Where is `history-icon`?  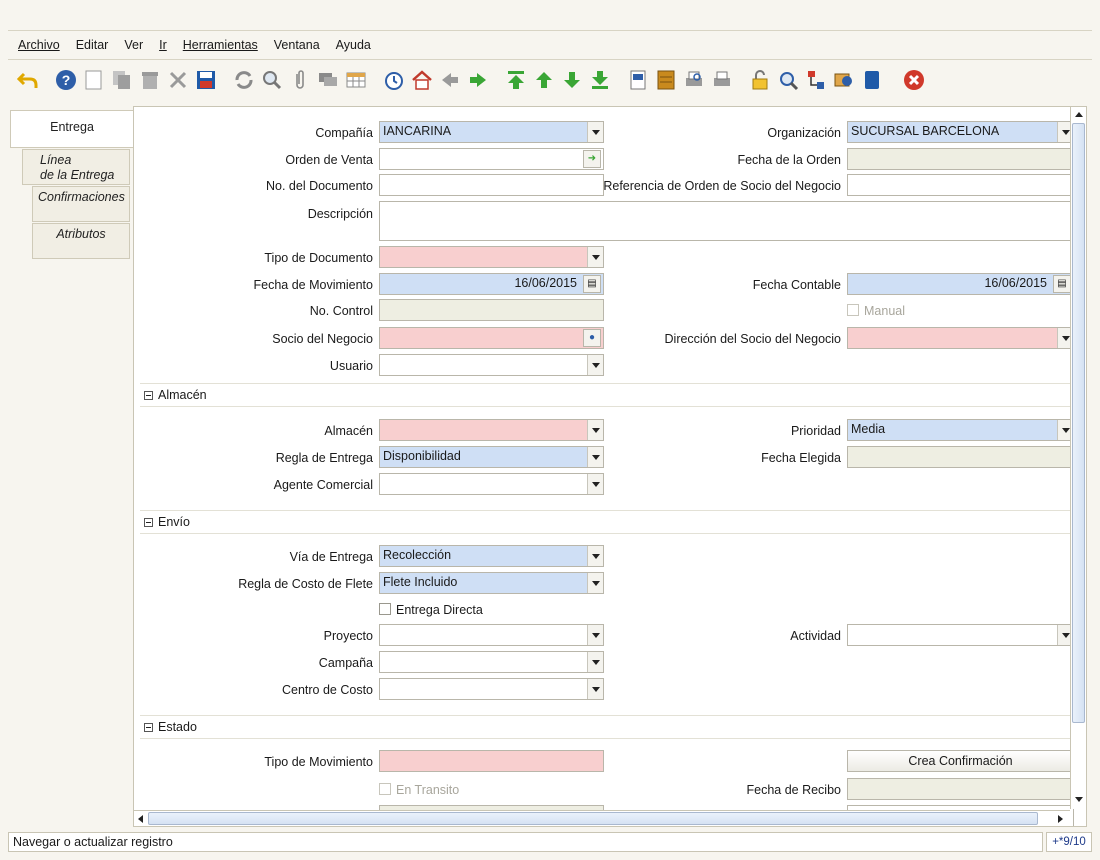
history-icon is located at coordinates (394, 80).